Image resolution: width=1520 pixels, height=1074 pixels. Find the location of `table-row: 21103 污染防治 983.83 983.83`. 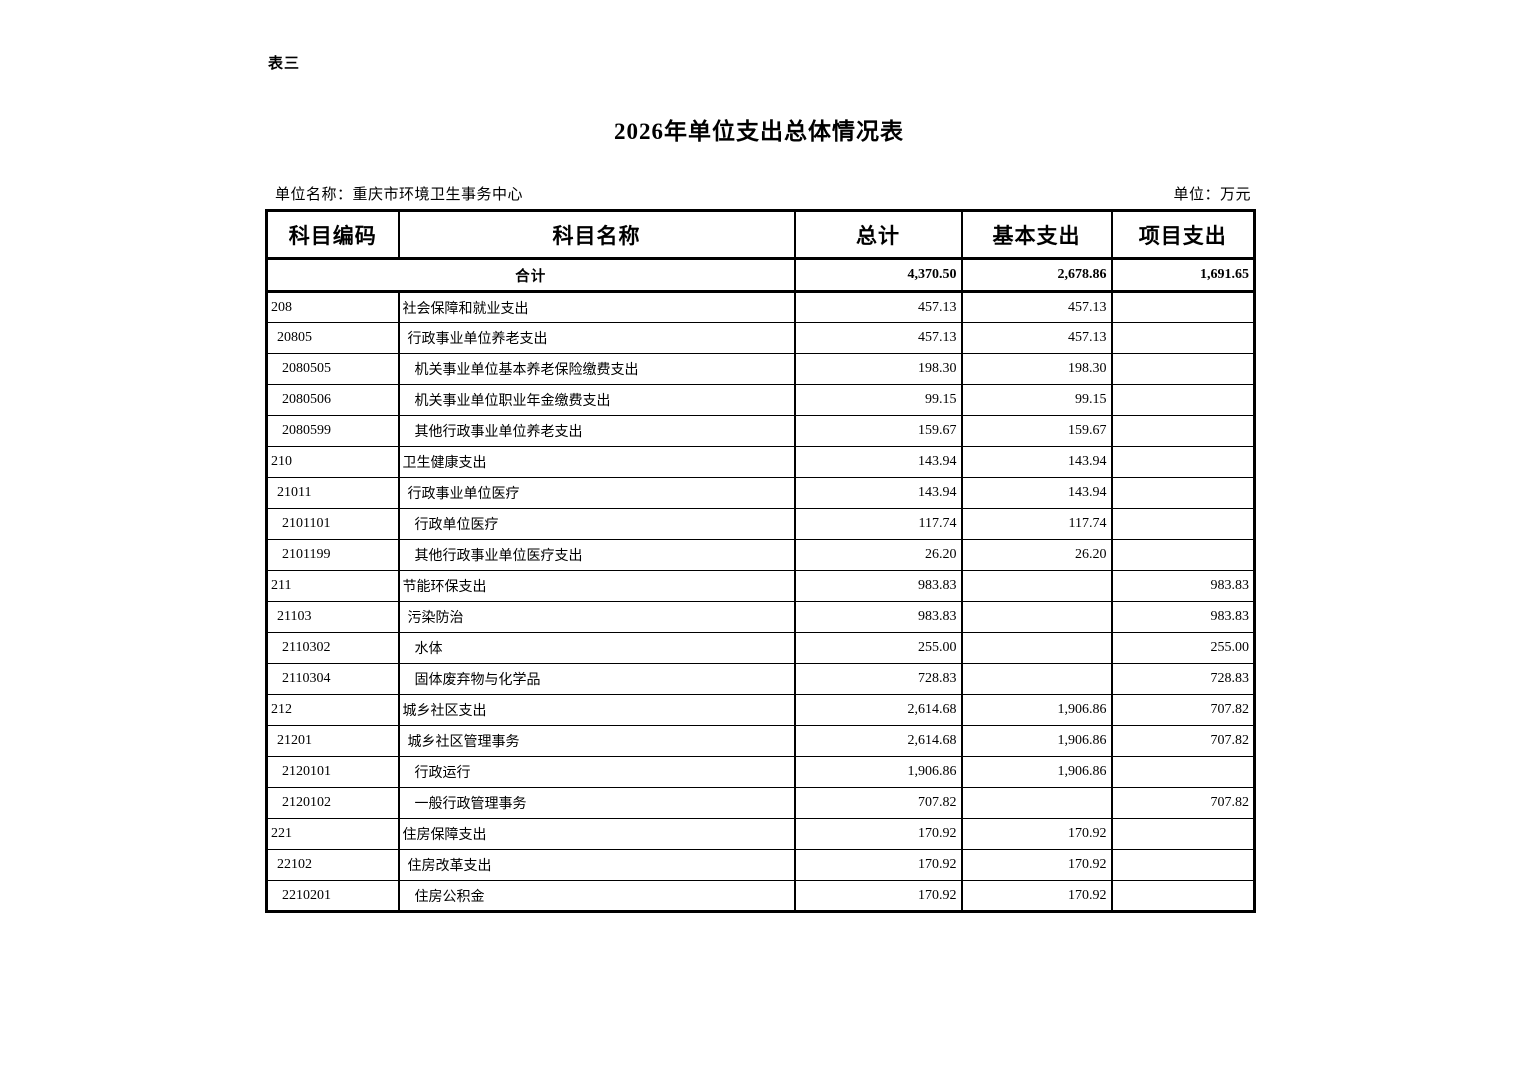

table-row: 21103 污染防治 983.83 983.83 is located at coordinates (760, 617).